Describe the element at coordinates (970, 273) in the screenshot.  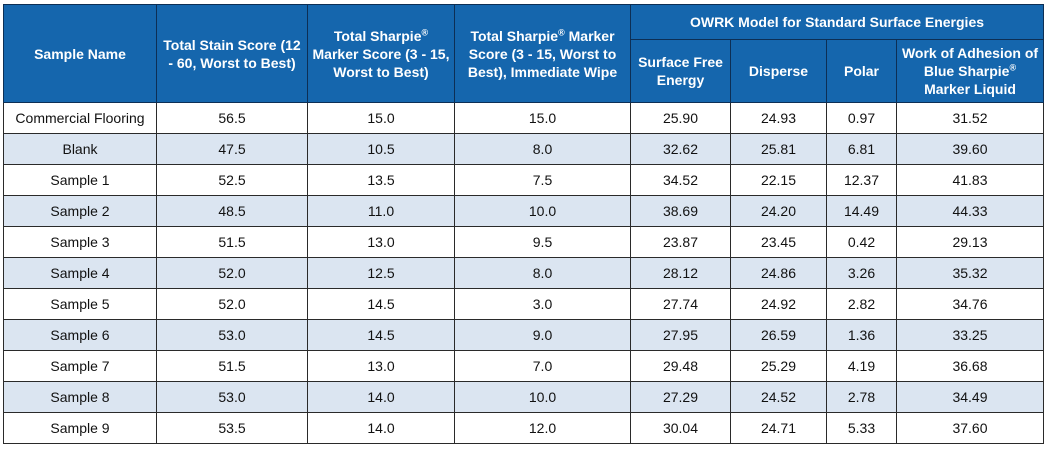
I see `work-of-adhesion-cell: 35.32` at that location.